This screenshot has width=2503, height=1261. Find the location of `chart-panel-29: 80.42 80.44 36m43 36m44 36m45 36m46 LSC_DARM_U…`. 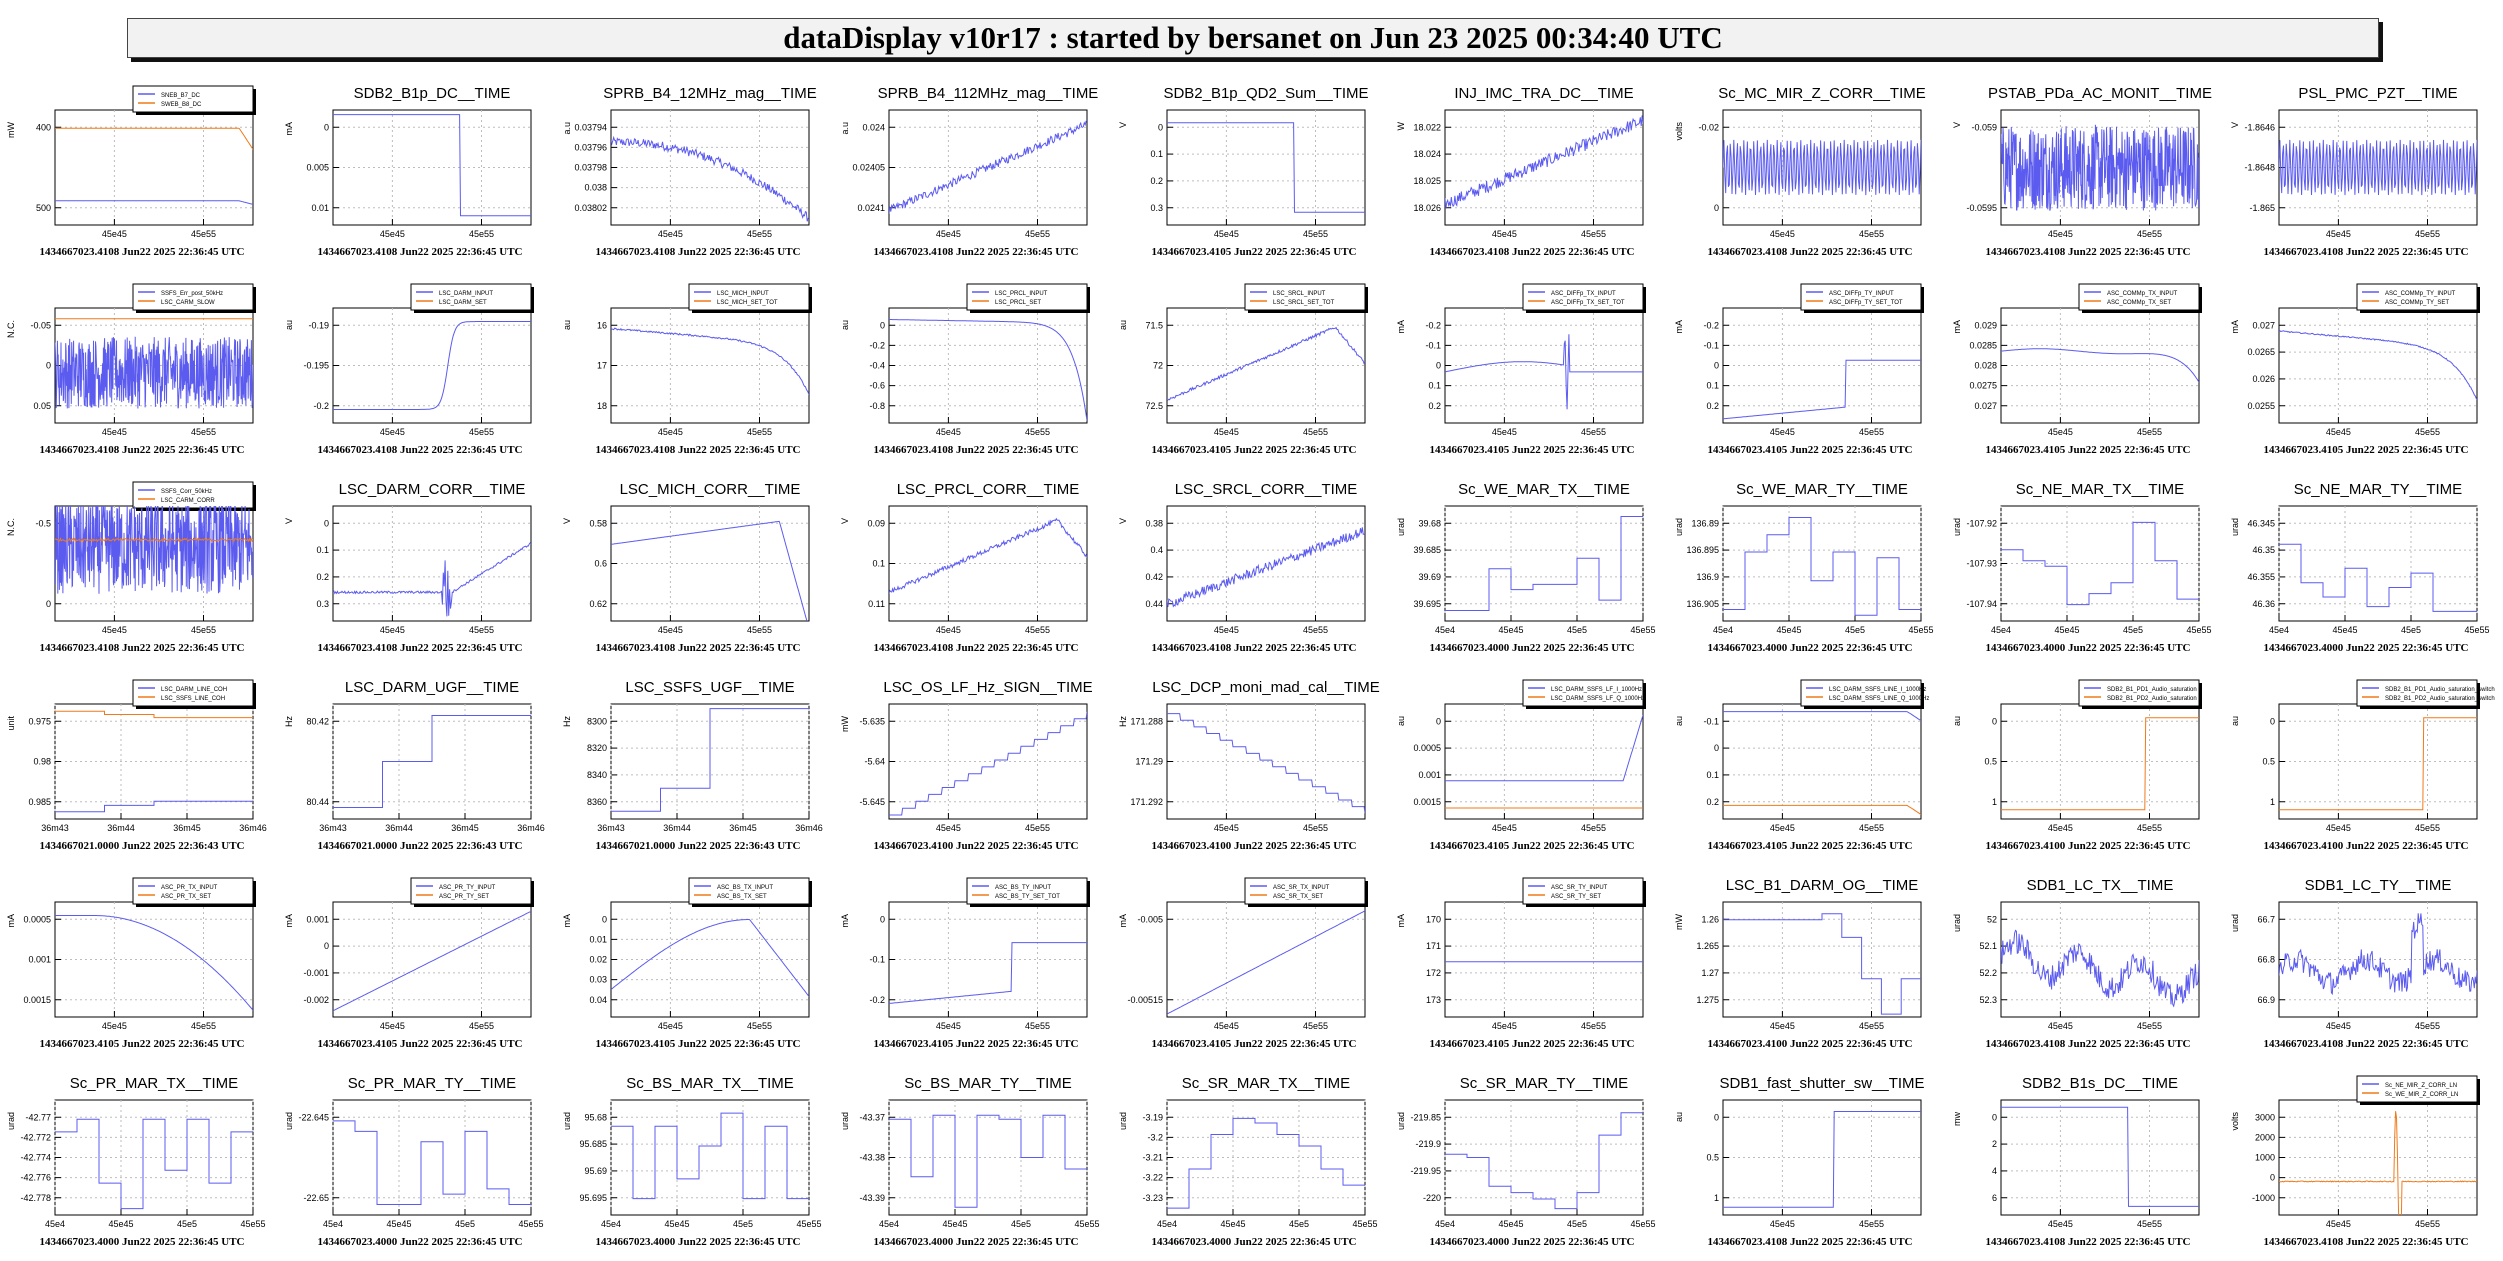

chart-panel-29: 80.42 80.44 36m43 36m44 36m45 36m46 LSC_DARM_U… is located at coordinates (414, 765).